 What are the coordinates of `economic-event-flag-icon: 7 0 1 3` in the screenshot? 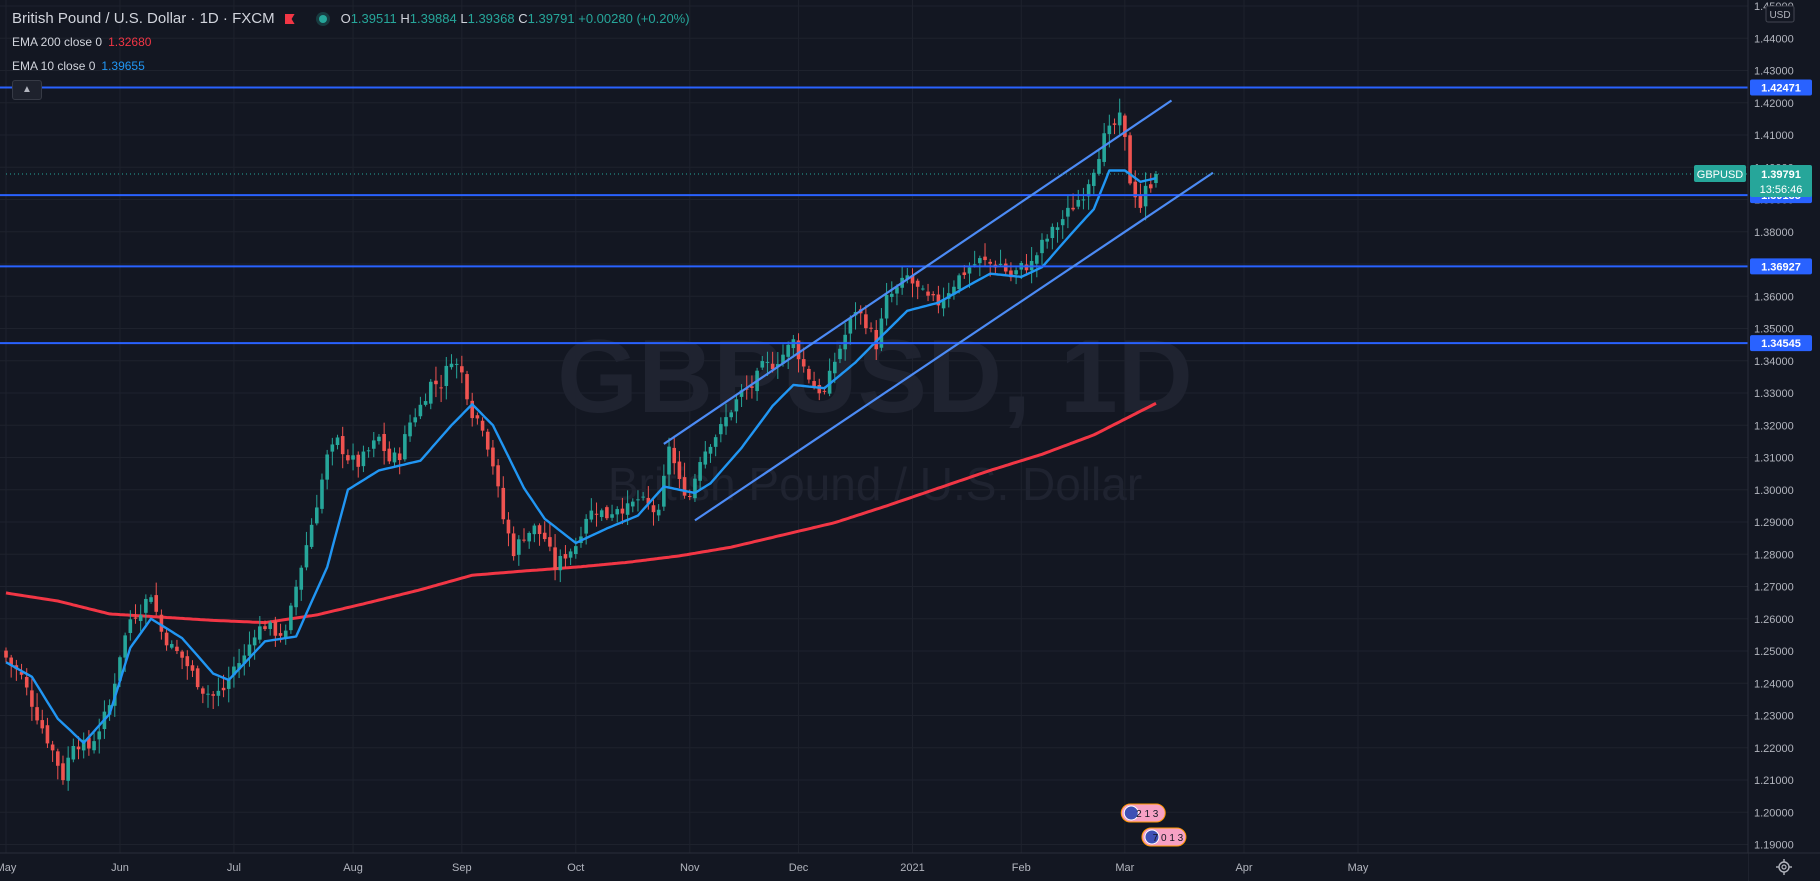 It's located at (1164, 837).